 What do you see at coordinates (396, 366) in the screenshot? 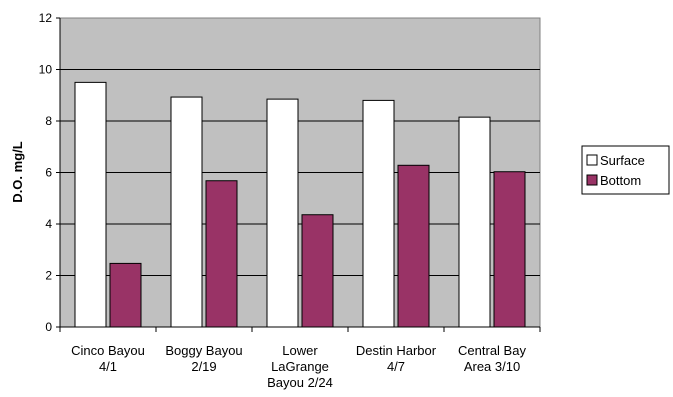
I see `x-category-label: 4/7` at bounding box center [396, 366].